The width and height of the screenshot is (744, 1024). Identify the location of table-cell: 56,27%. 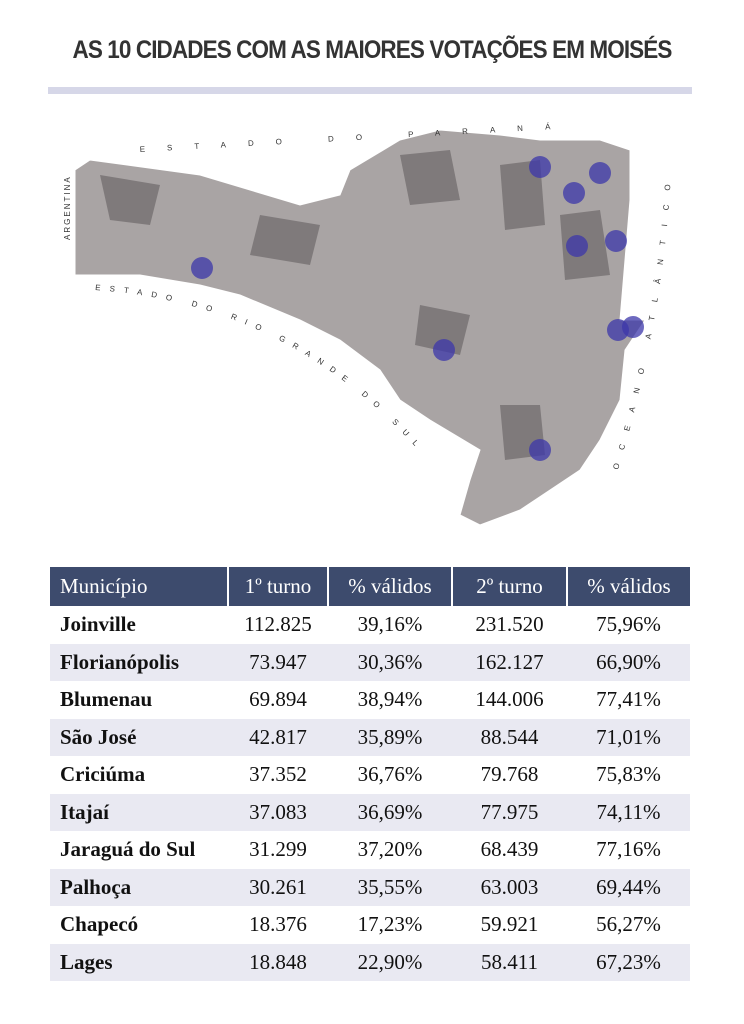
(628, 924).